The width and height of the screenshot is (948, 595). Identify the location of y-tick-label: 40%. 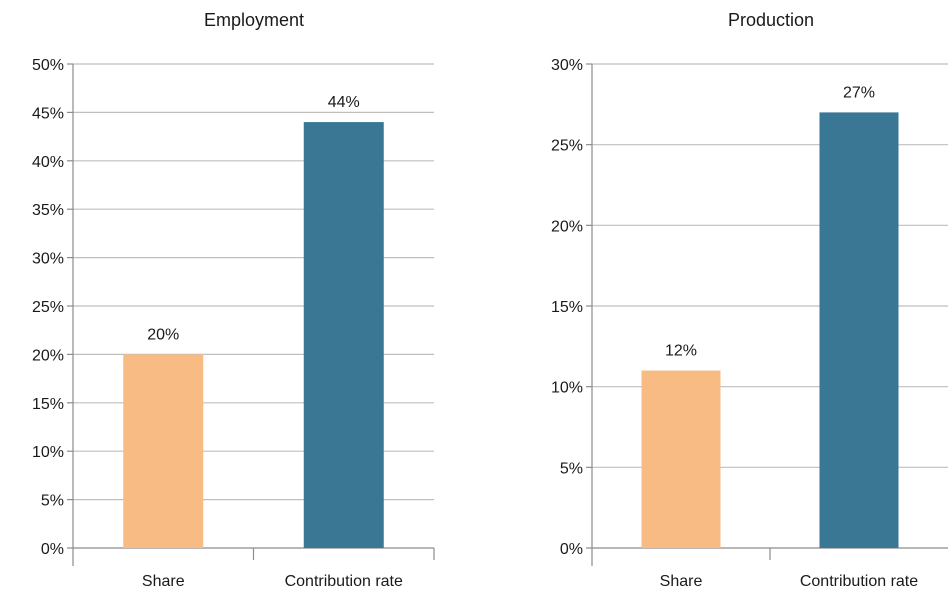
(48, 162).